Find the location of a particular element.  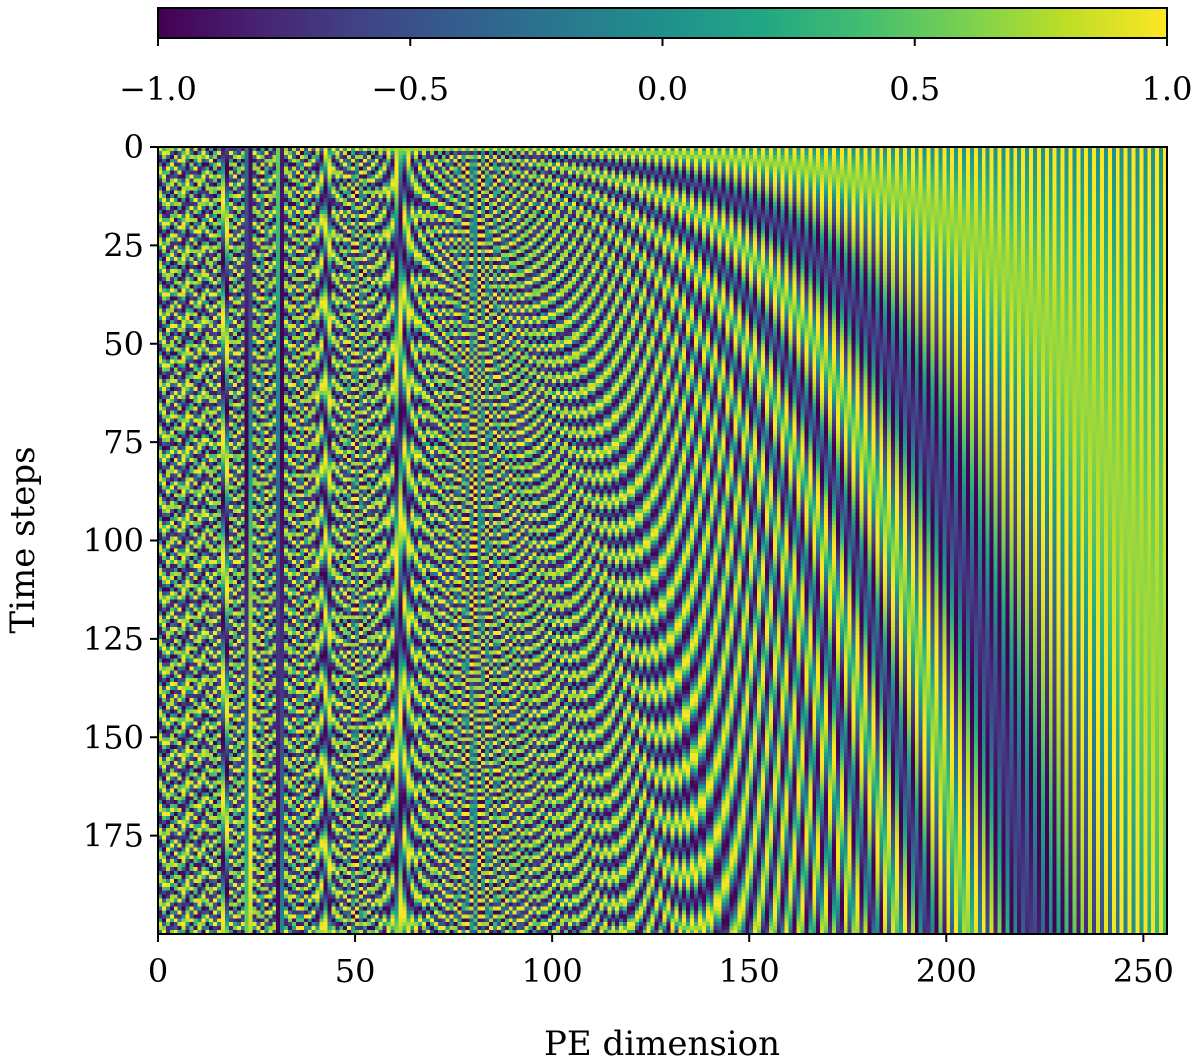

y-tick-label: 25 is located at coordinates (123, 245).